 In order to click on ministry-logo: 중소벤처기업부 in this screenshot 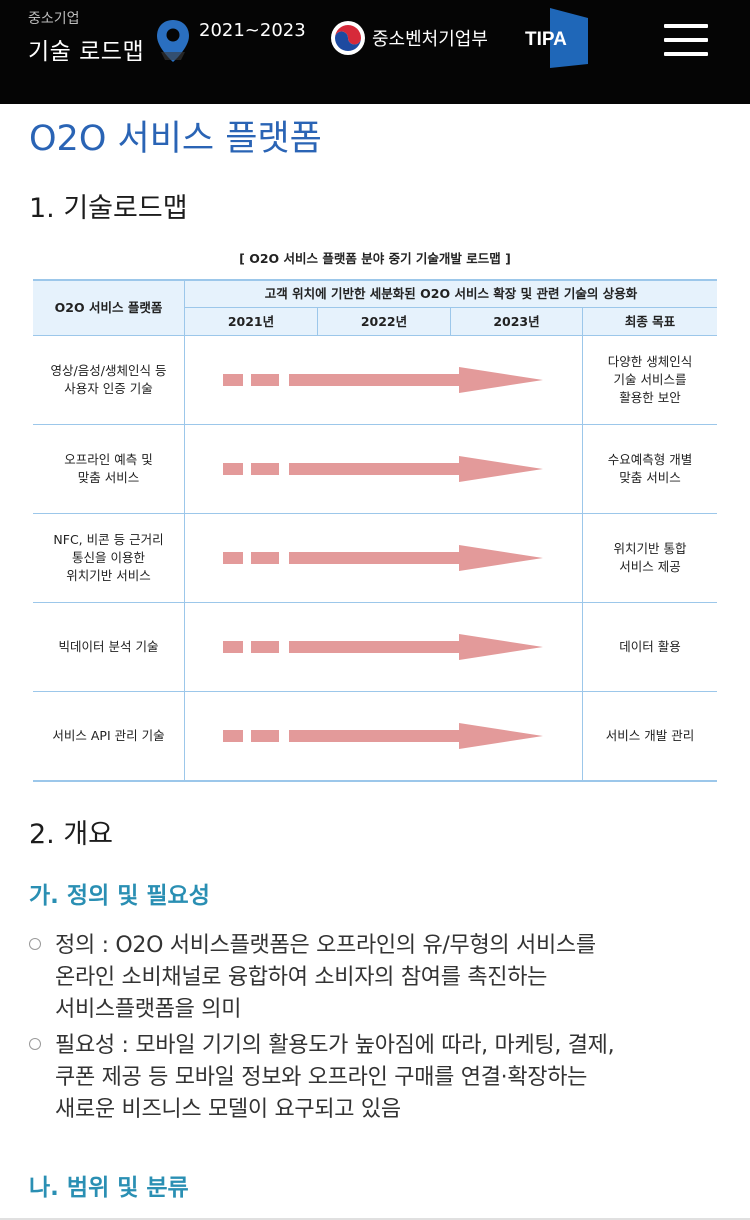, I will do `click(409, 38)`.